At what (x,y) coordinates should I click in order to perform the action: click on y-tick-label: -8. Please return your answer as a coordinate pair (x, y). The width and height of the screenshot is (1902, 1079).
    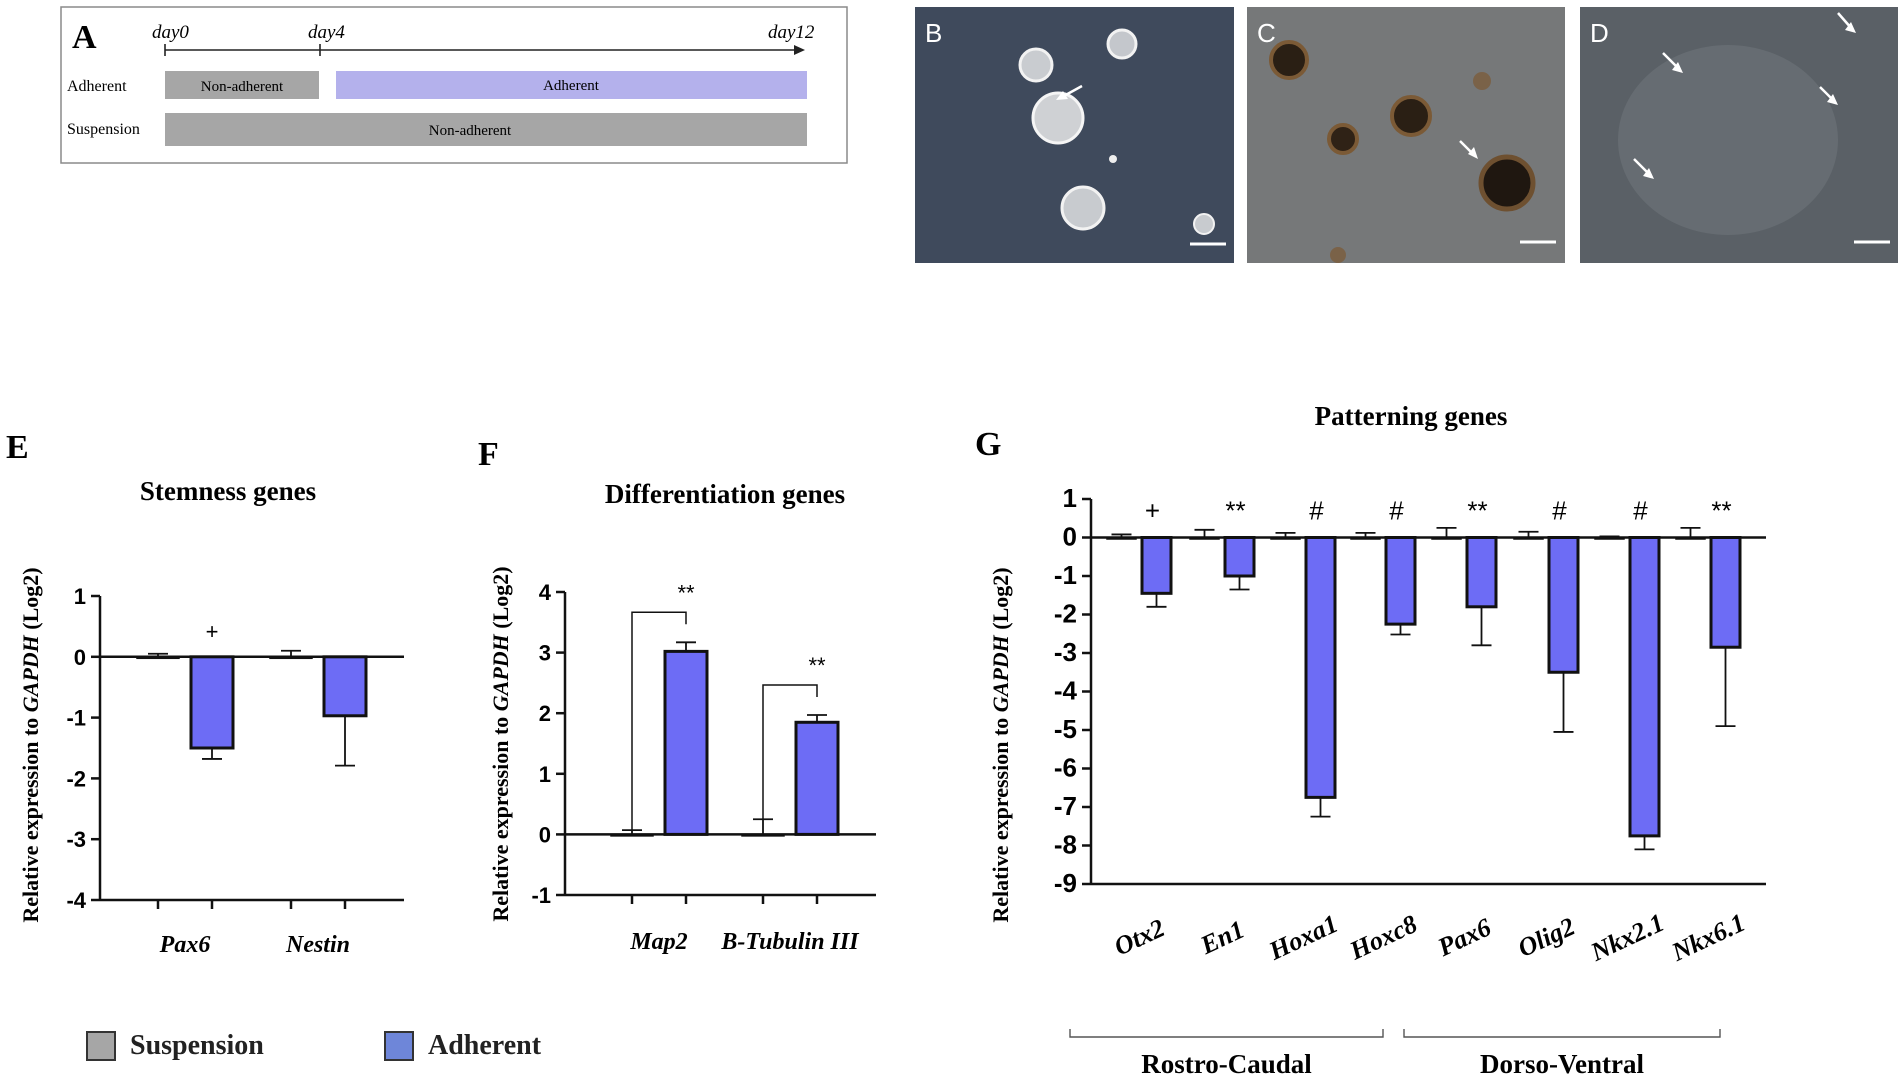
    Looking at the image, I should click on (1065, 845).